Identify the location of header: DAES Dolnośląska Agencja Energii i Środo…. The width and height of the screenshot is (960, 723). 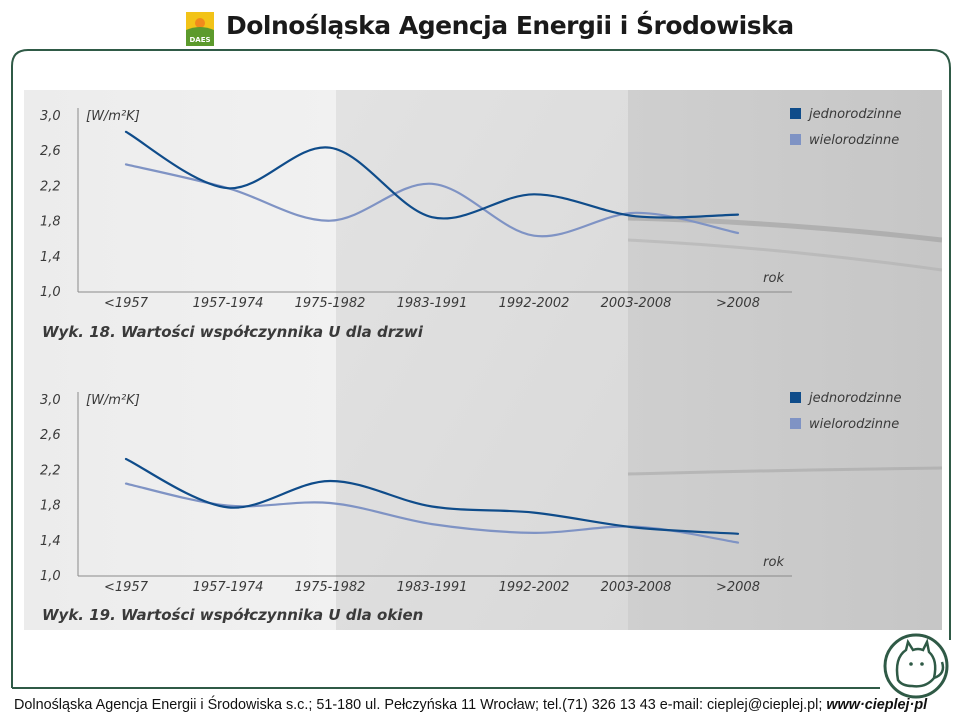
(480, 25).